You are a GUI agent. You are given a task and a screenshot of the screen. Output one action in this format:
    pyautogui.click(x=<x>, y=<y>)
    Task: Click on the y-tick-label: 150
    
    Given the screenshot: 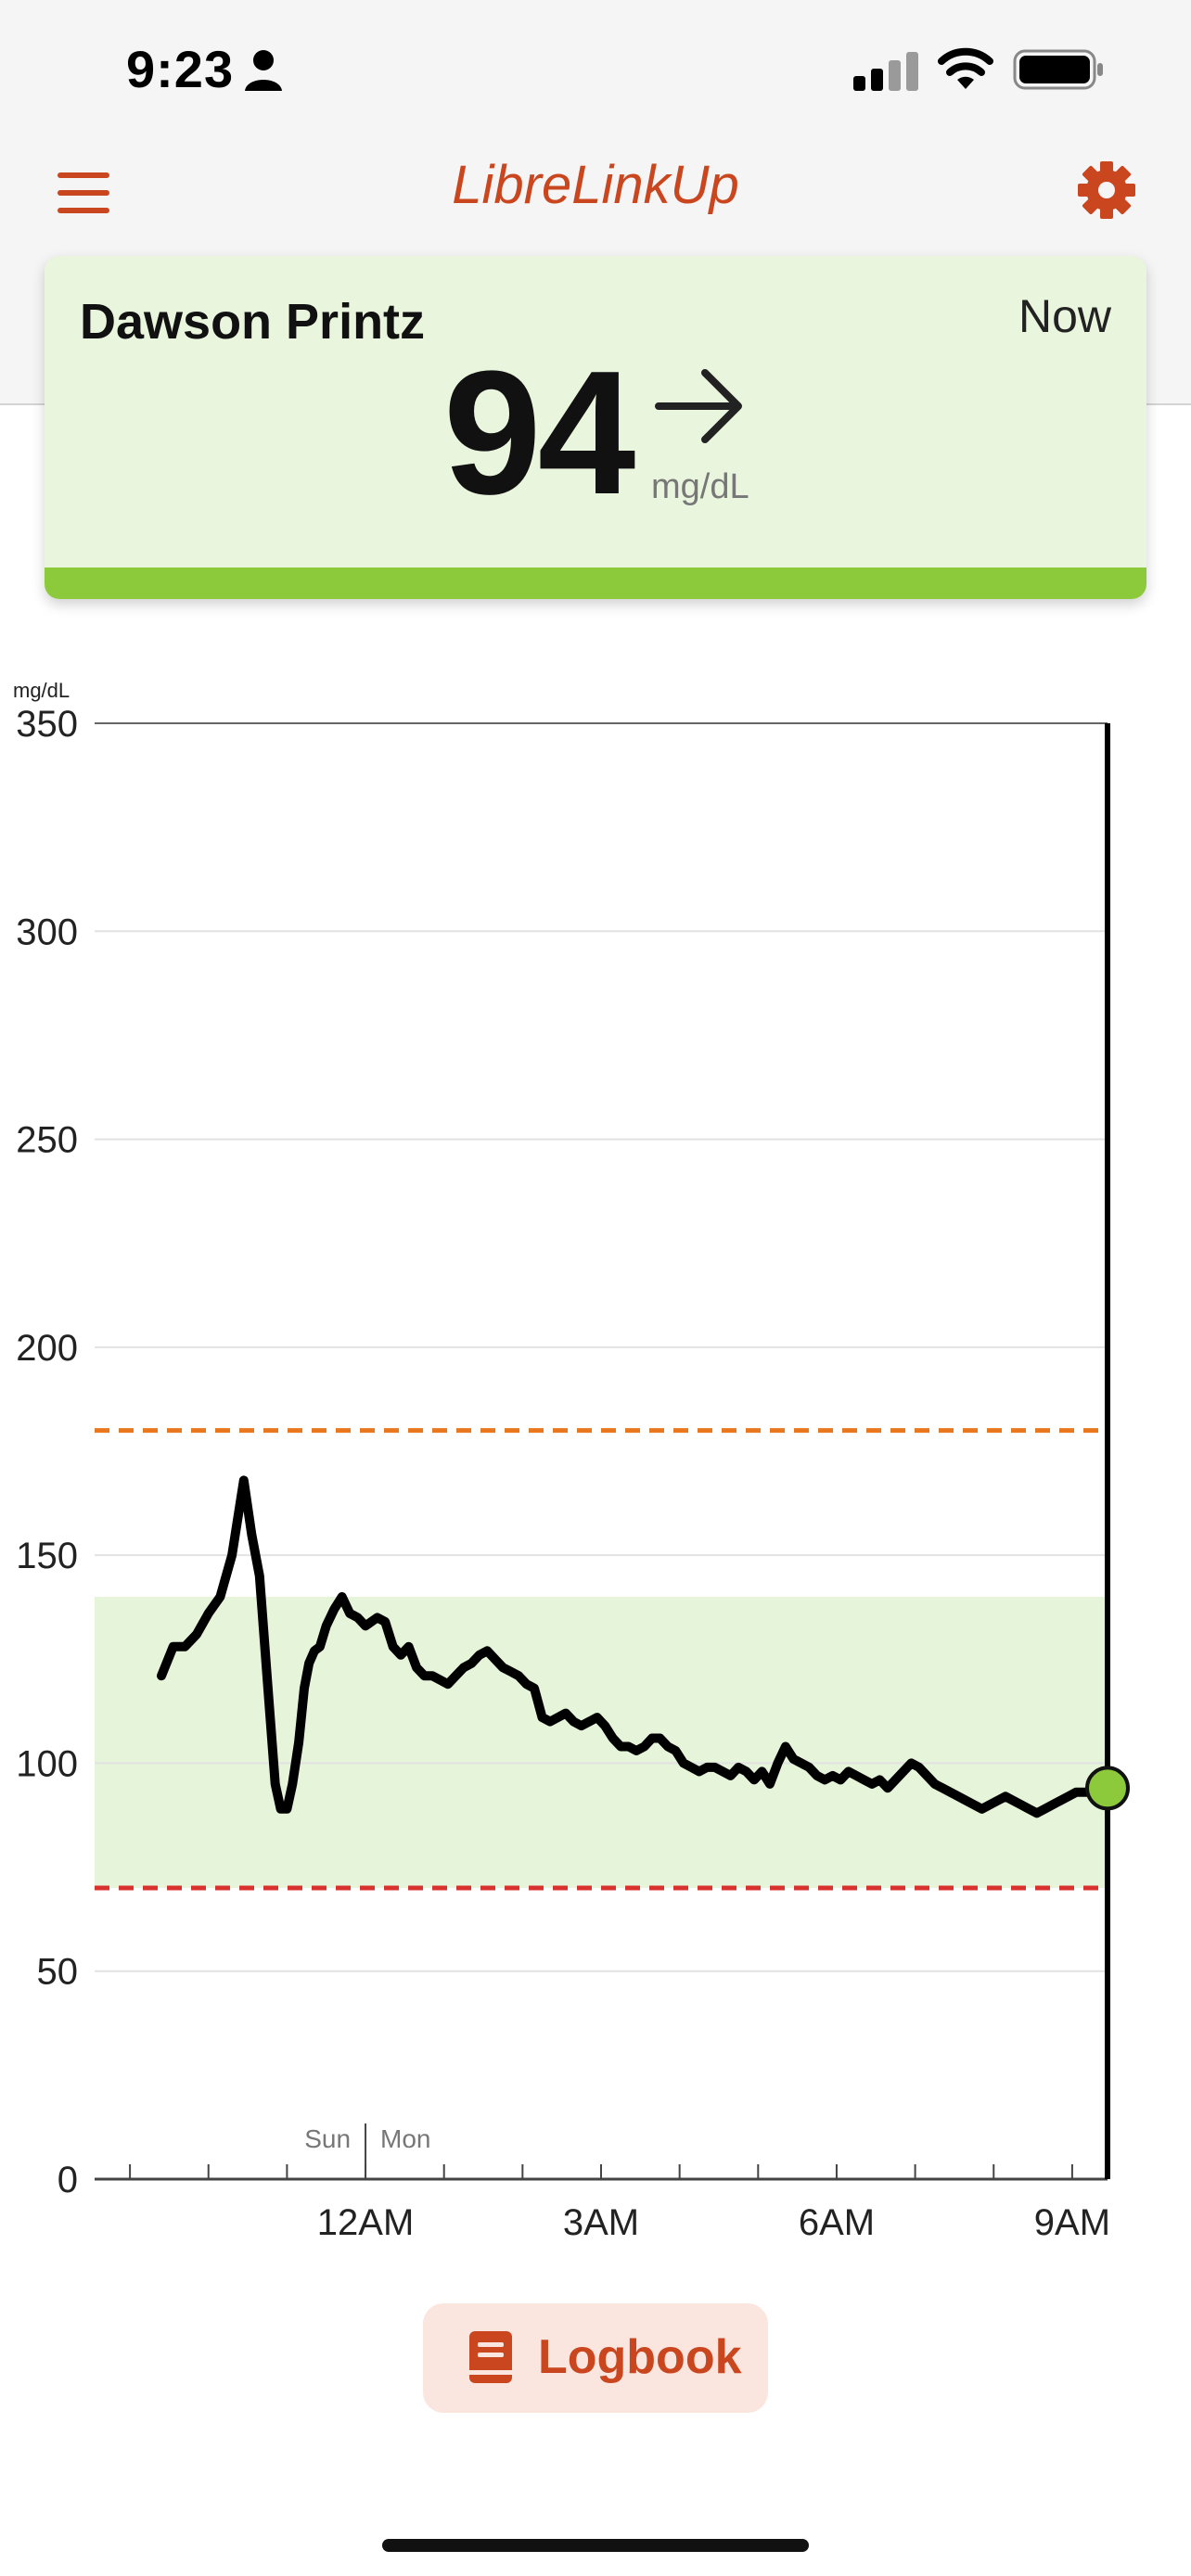 What is the action you would take?
    pyautogui.click(x=47, y=1556)
    